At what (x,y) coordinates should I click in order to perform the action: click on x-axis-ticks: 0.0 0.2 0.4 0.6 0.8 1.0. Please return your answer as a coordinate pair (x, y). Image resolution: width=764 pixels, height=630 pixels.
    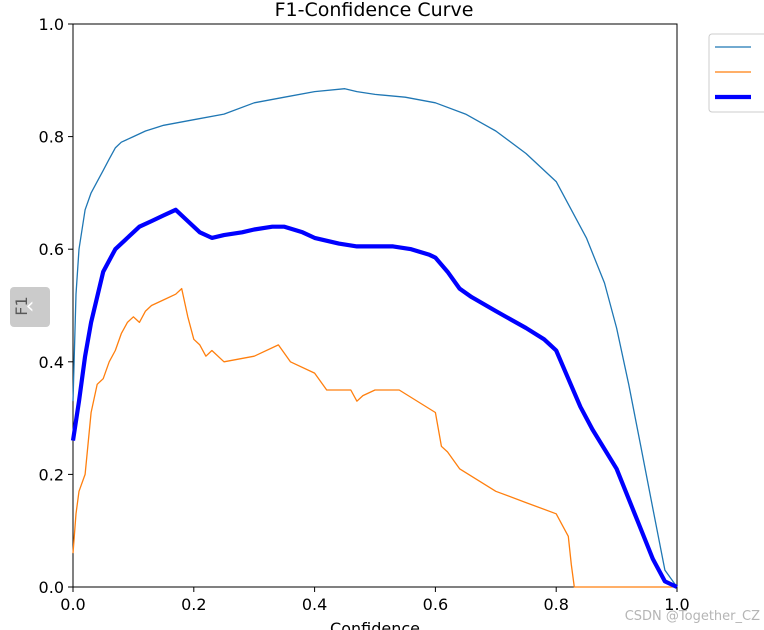
    Looking at the image, I should click on (375, 600).